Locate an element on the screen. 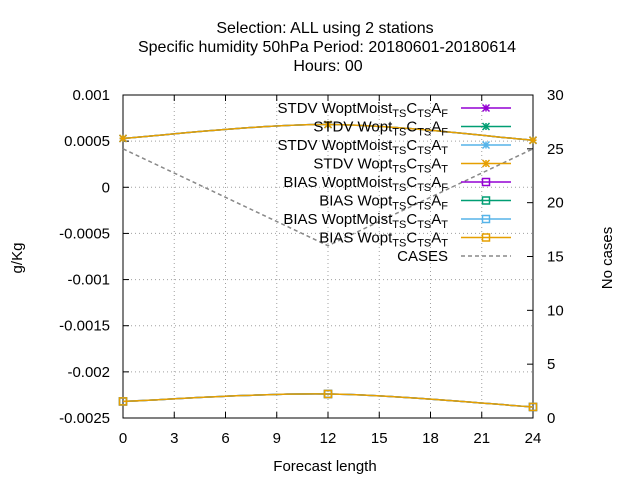  legend-label: STDV WoptTSCTSAT is located at coordinates (380, 166).